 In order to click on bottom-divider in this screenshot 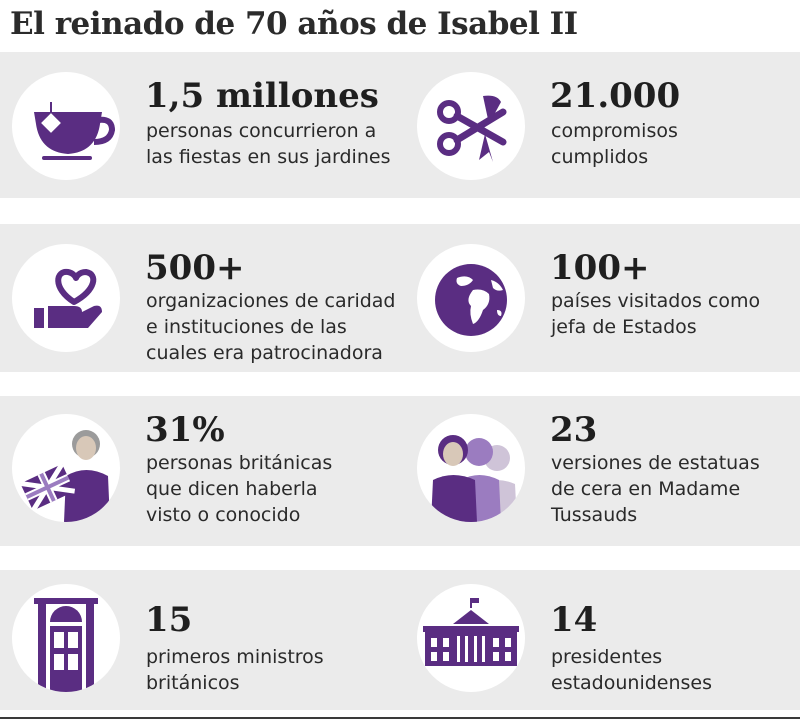, I will do `click(400, 718)`.